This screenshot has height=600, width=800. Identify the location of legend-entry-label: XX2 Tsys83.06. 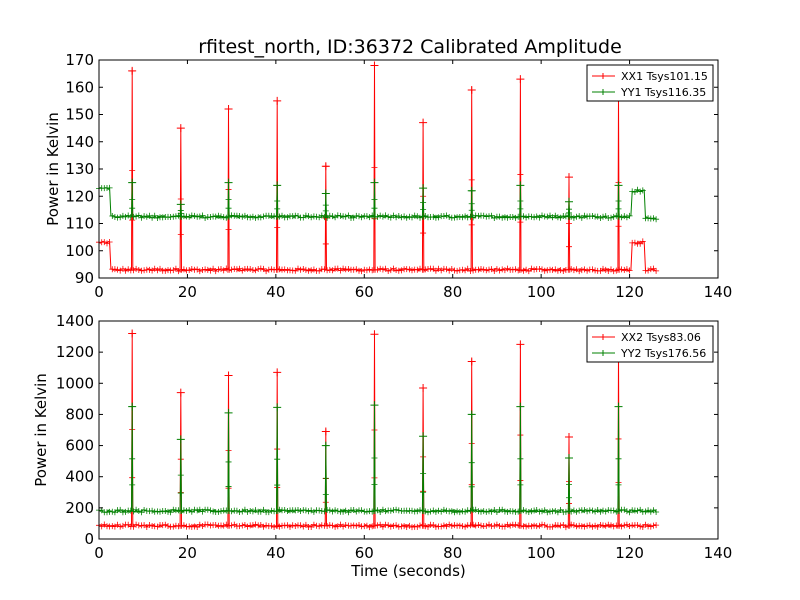
(661, 337).